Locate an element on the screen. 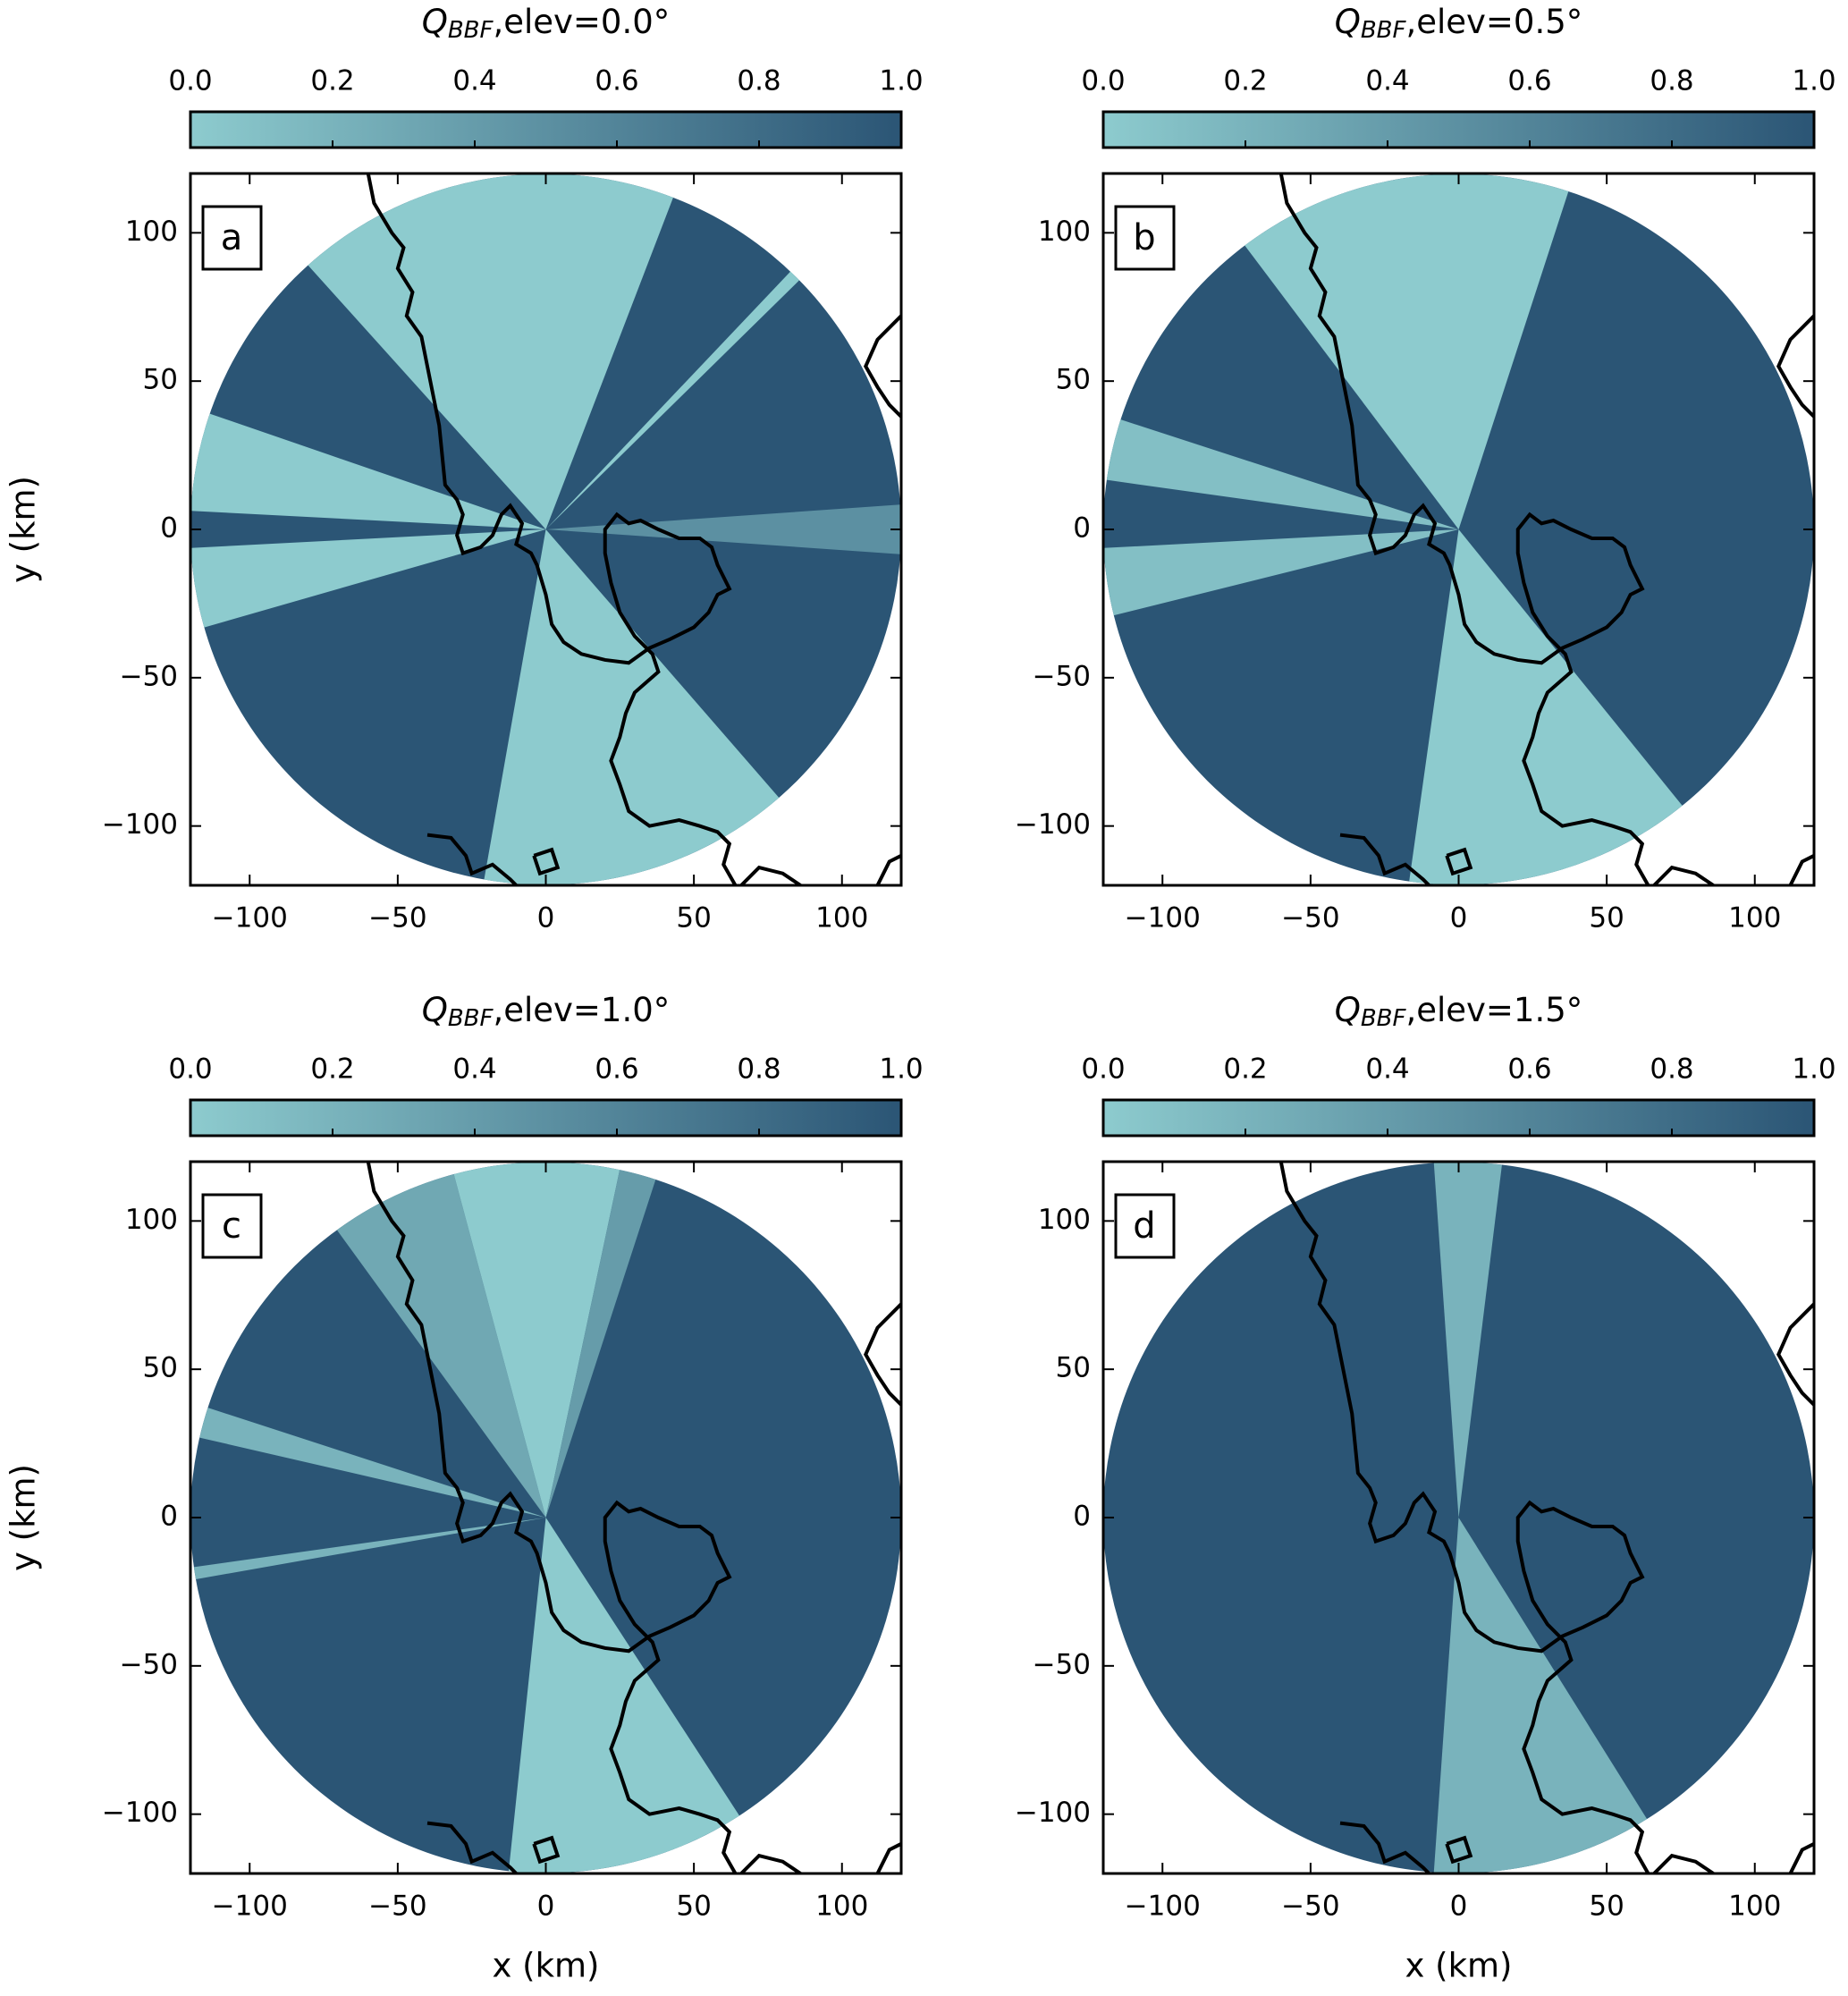 The image size is (1848, 1996). panel-label: a is located at coordinates (232, 237).